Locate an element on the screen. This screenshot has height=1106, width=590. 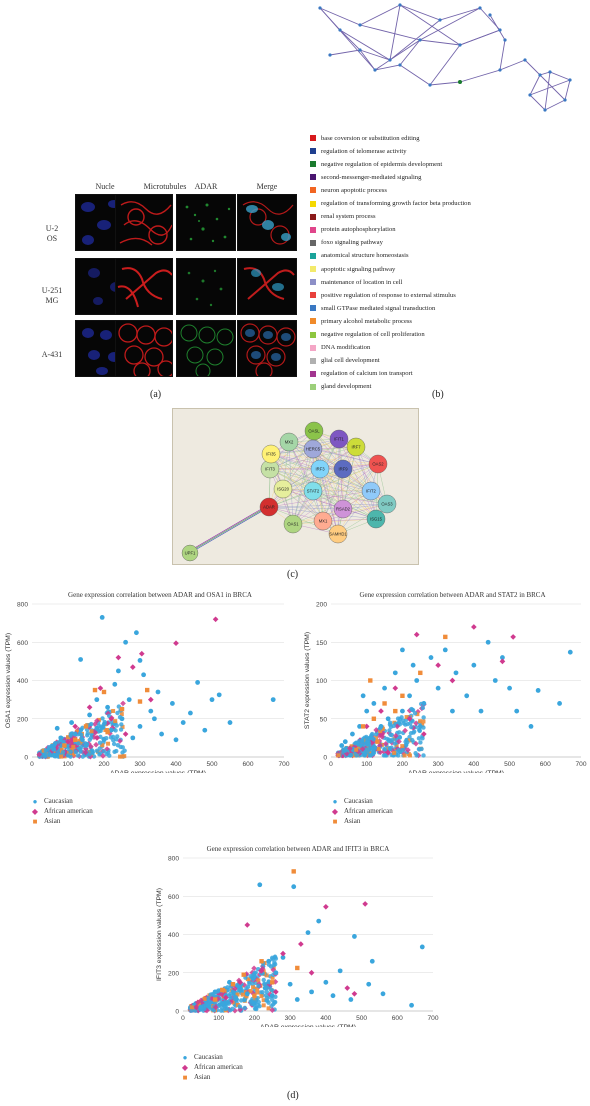
enrichment-network is located at coordinates (445, 57).